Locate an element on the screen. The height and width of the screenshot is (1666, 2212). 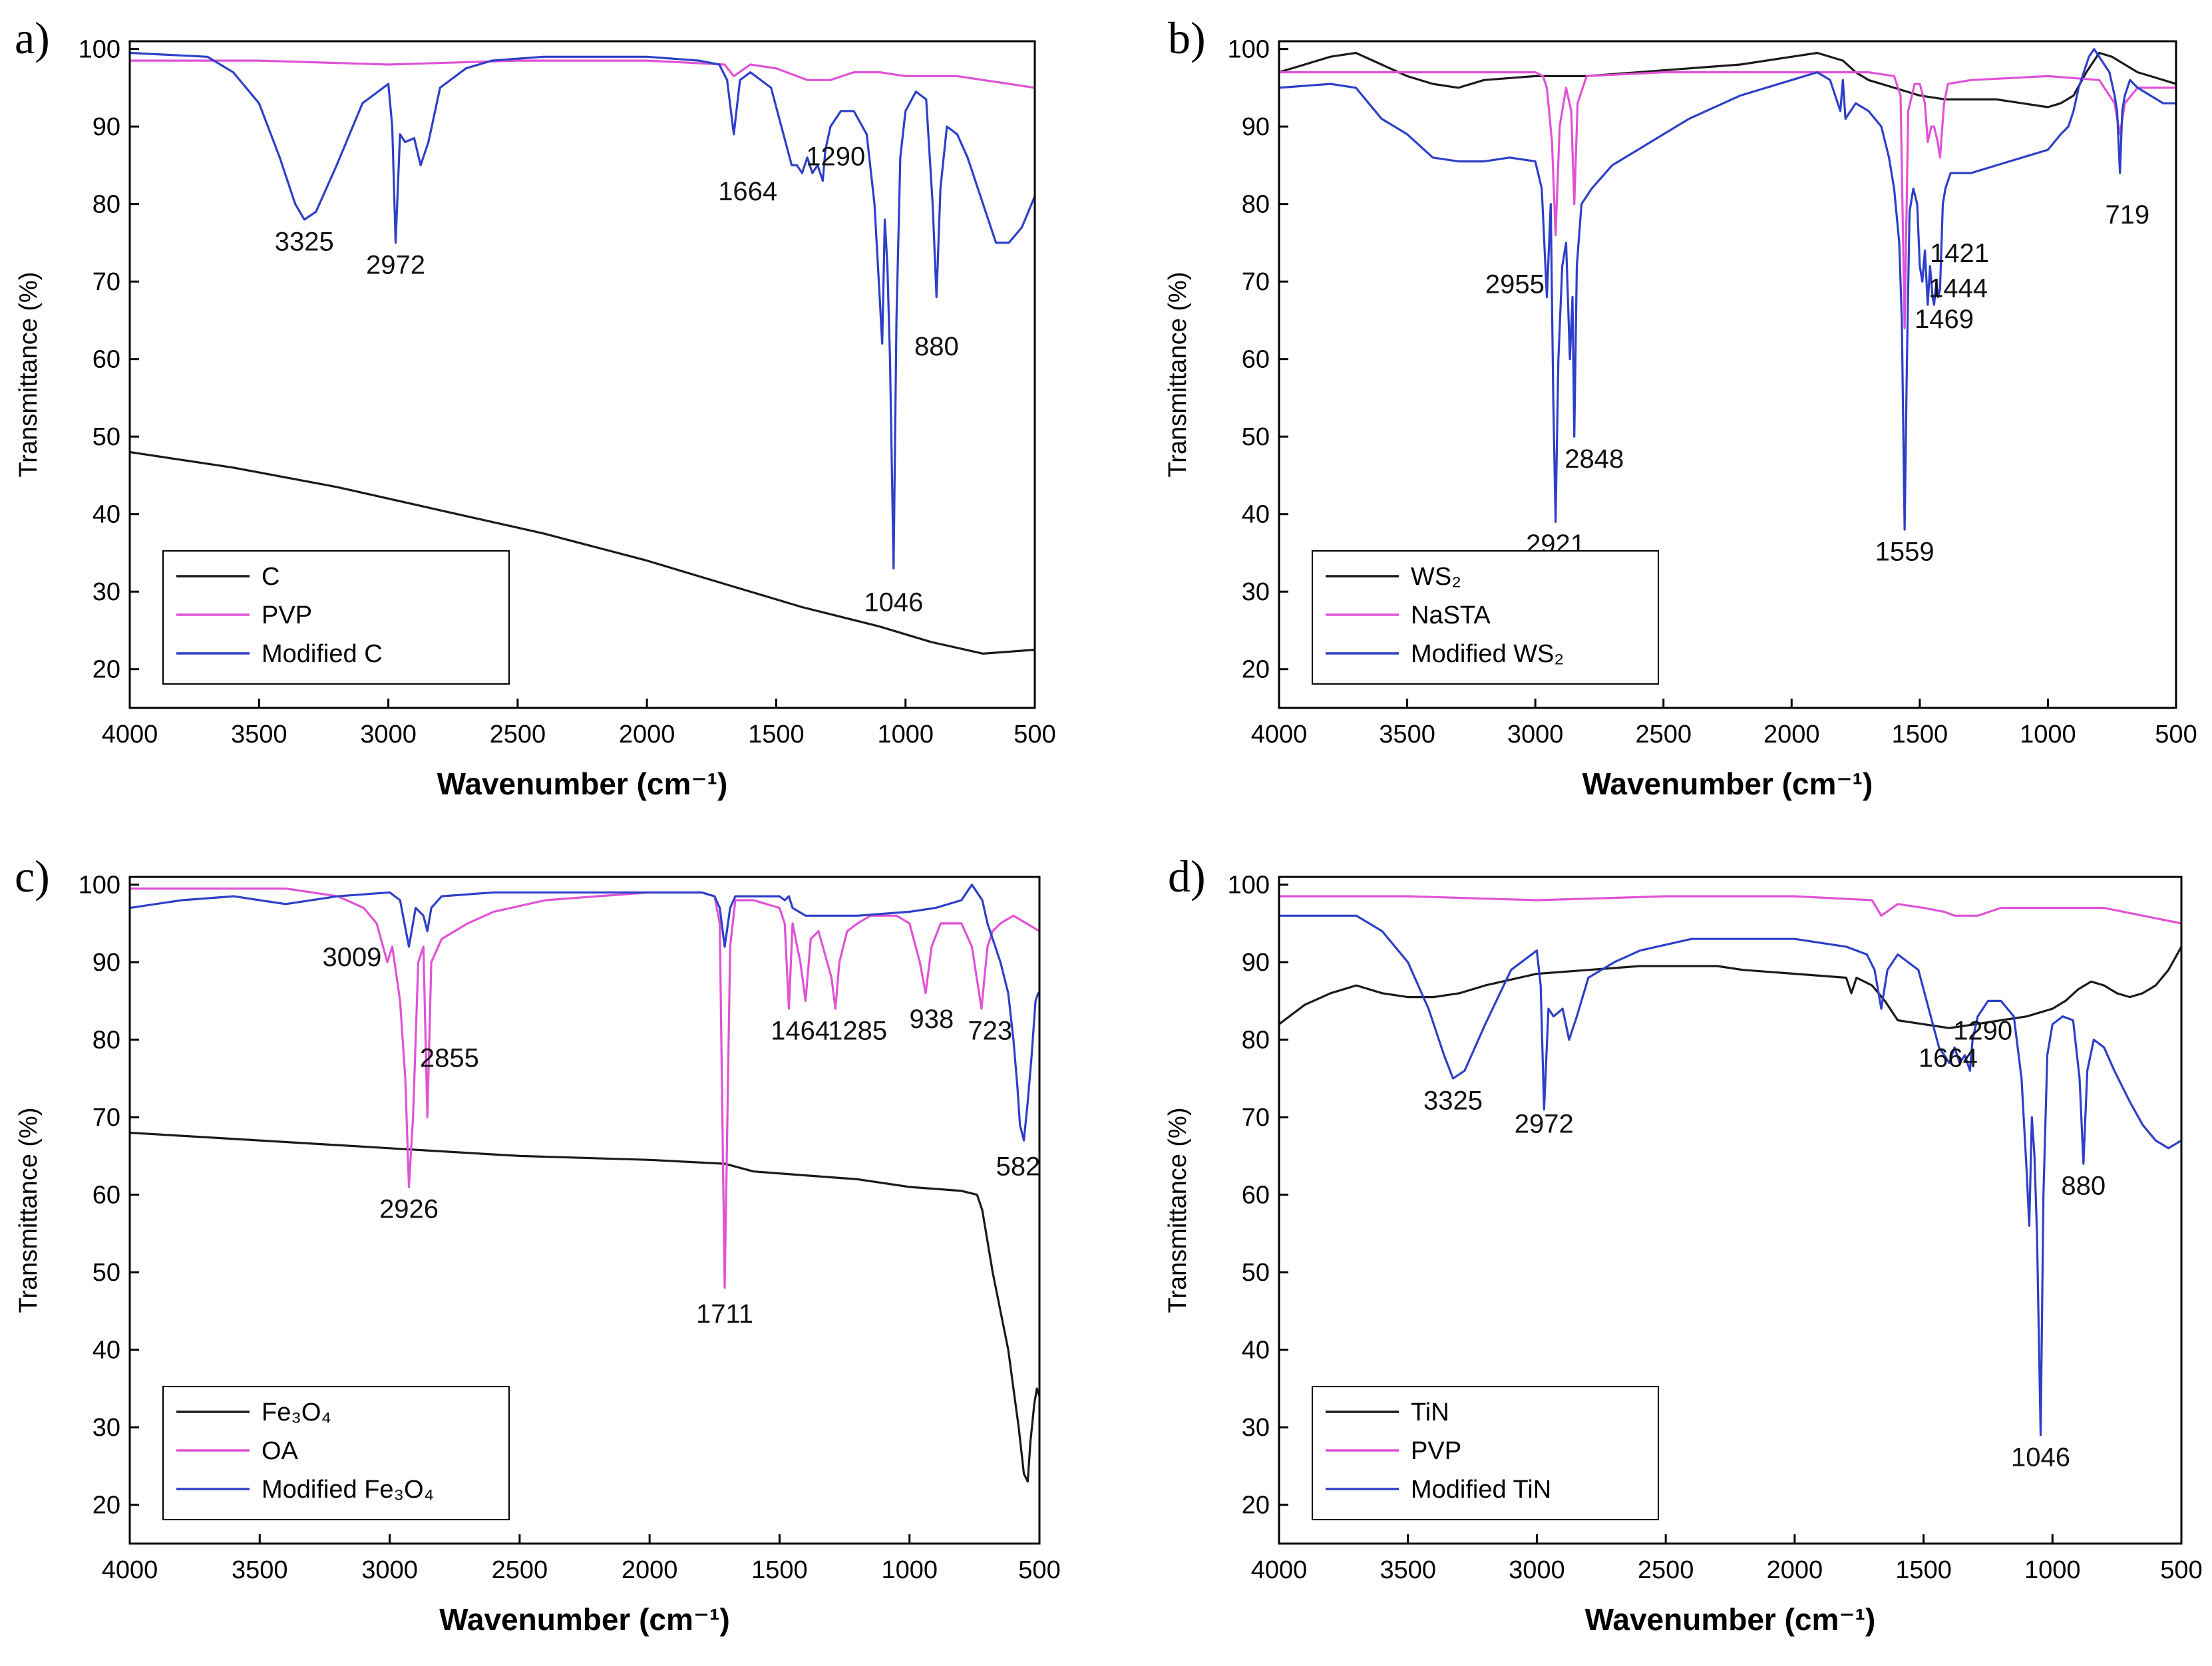
peak-label: 880 is located at coordinates (2083, 1186).